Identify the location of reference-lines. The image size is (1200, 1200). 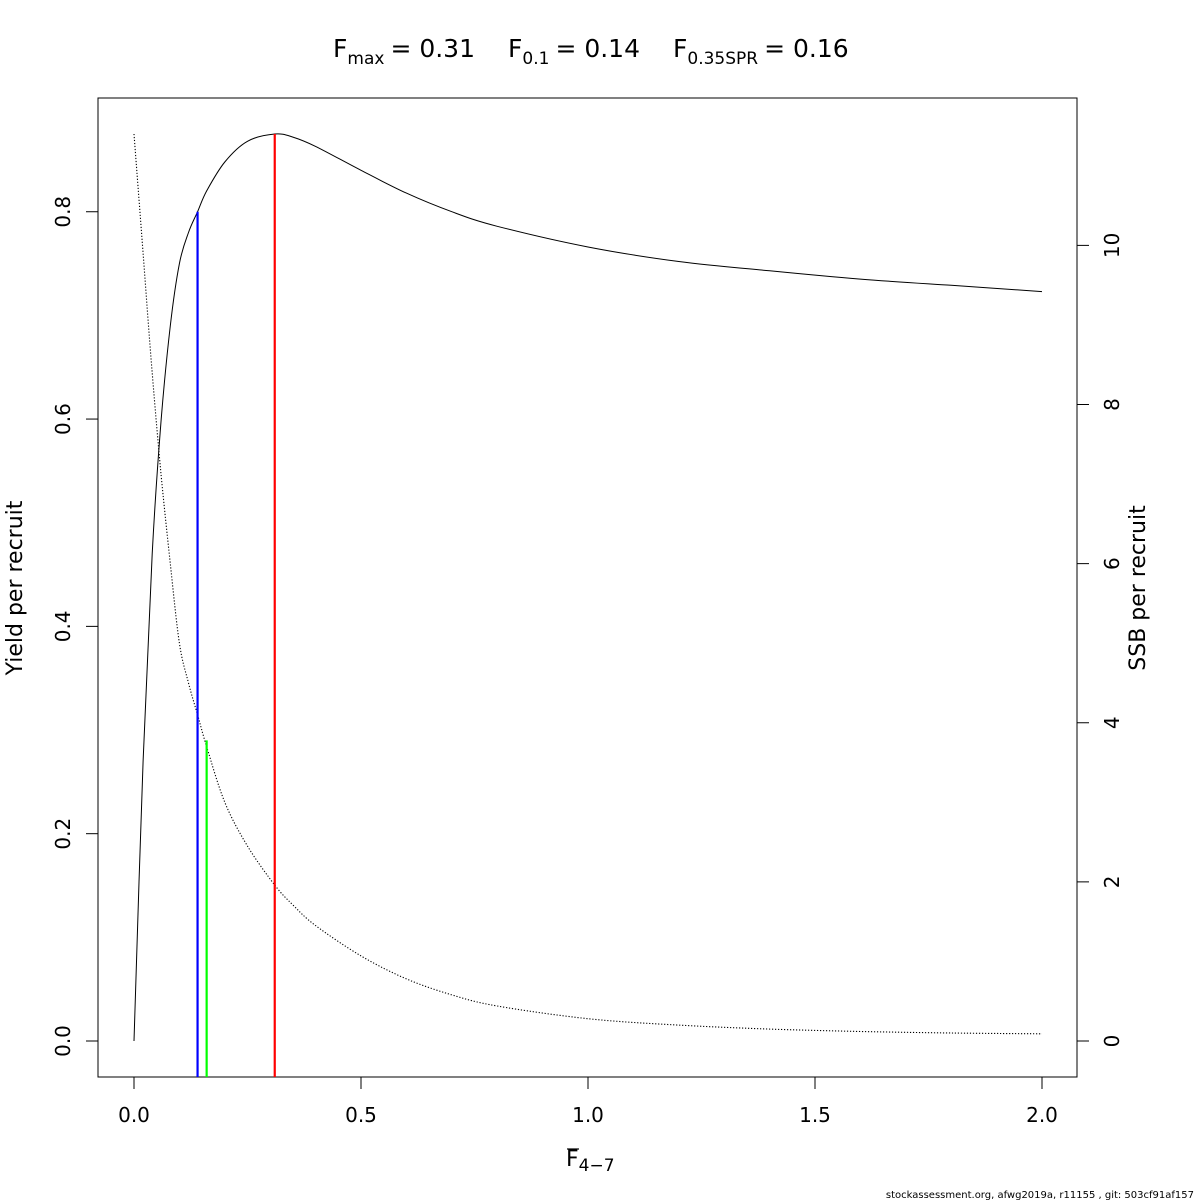
(236, 605).